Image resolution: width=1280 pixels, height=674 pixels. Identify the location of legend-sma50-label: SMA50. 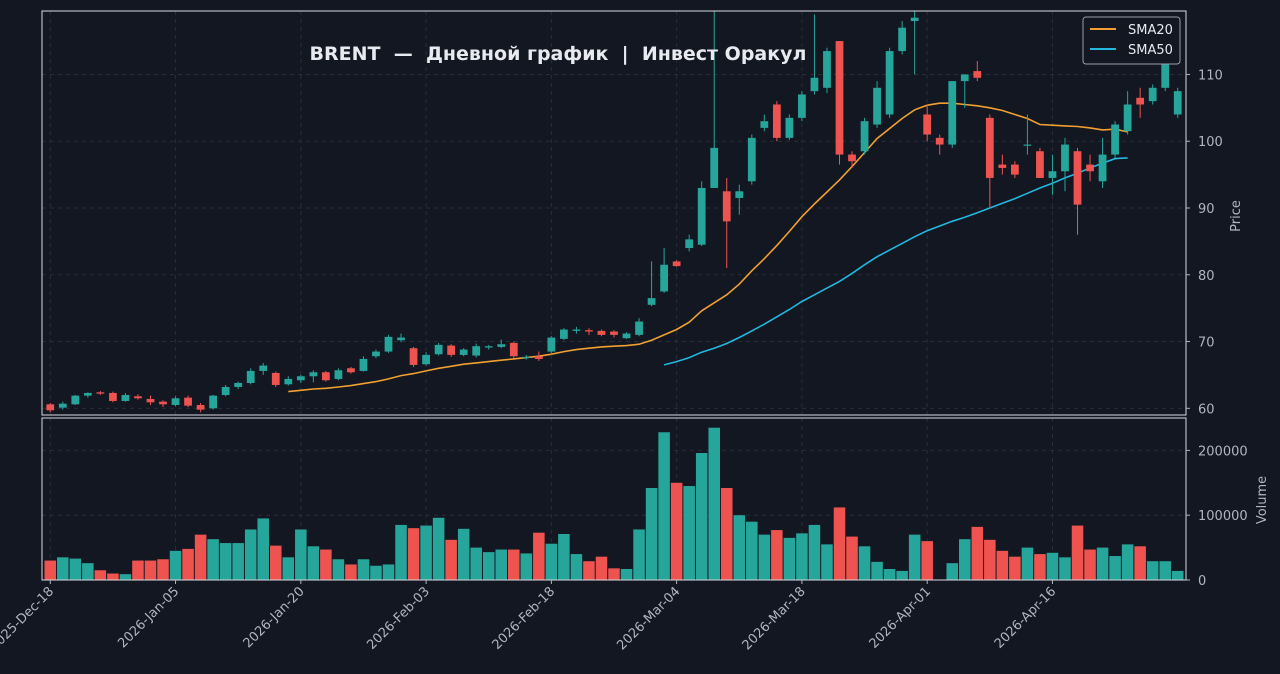
(1150, 50).